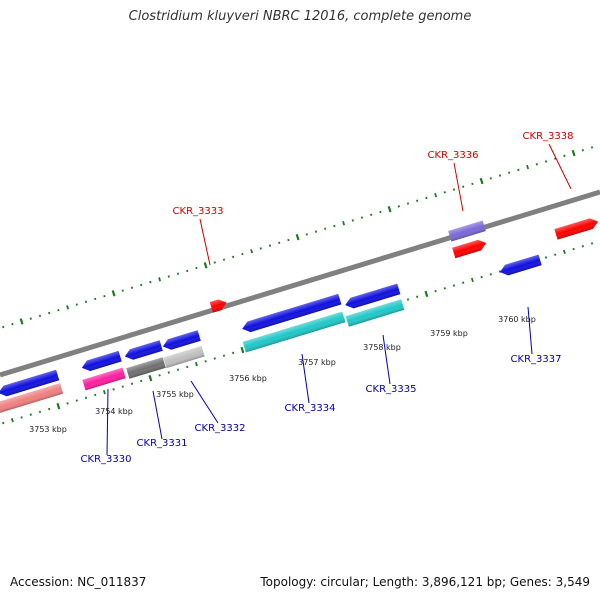 This screenshot has height=600, width=600. Describe the element at coordinates (310, 408) in the screenshot. I see `gene-label: CKR_3334` at that location.